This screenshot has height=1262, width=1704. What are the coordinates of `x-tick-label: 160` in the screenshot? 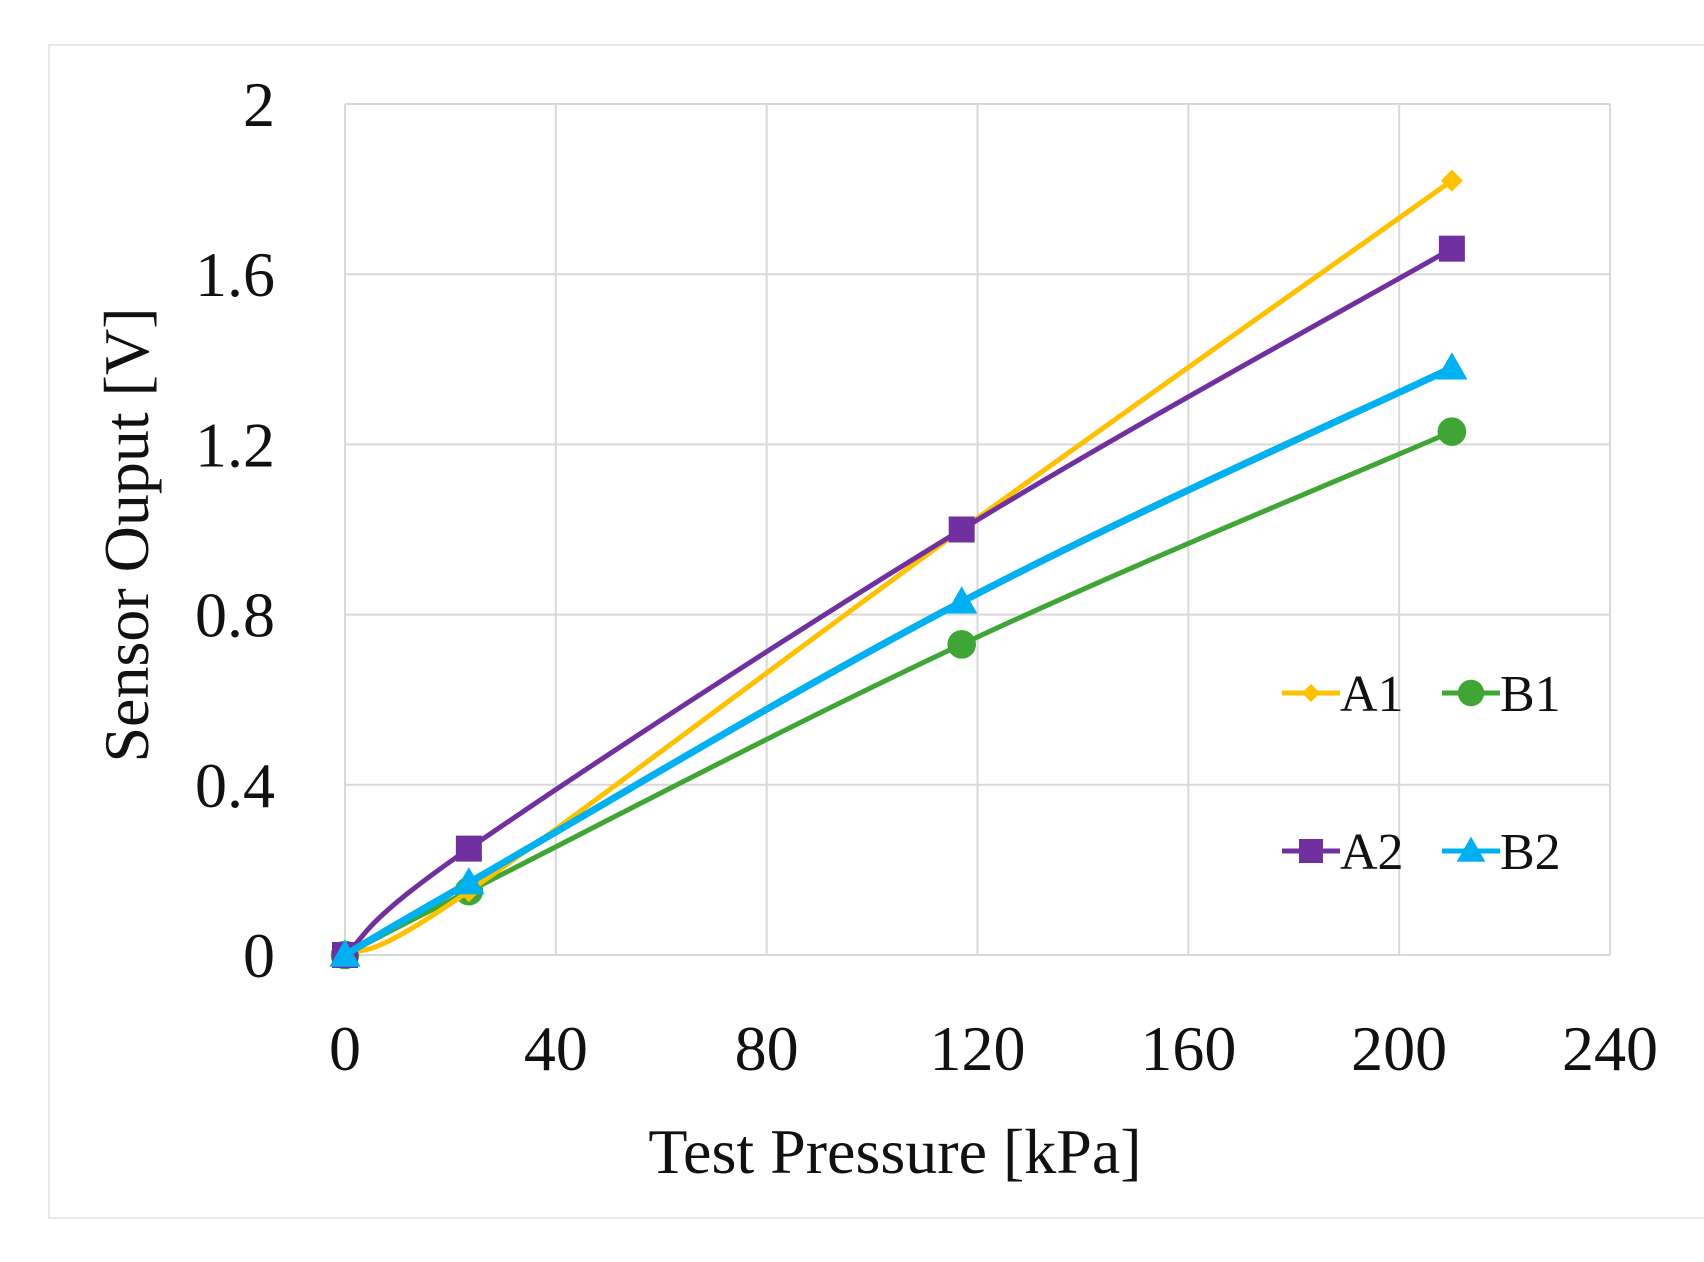 It's located at (1188, 1048).